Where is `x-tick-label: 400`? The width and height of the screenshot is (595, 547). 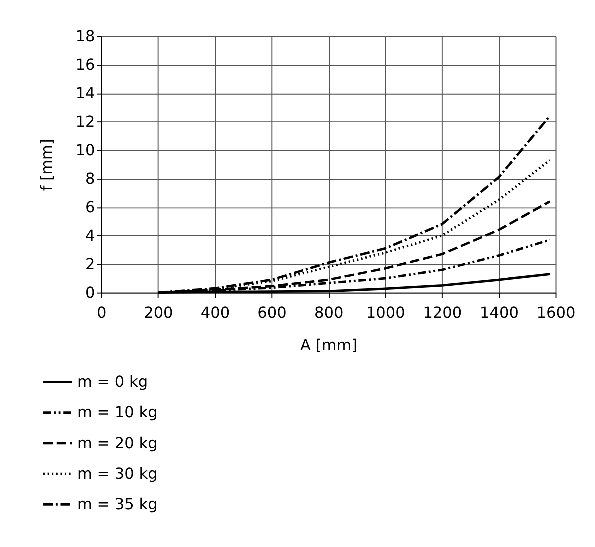 x-tick-label: 400 is located at coordinates (215, 313).